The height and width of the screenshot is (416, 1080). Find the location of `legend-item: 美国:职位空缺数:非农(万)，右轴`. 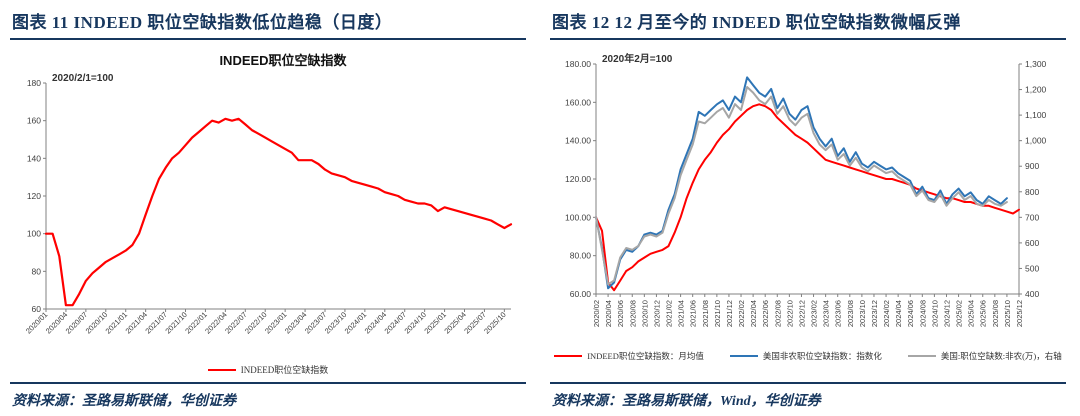

legend-item: 美国:职位空缺数:非农(万)，右轴 is located at coordinates (984, 356).